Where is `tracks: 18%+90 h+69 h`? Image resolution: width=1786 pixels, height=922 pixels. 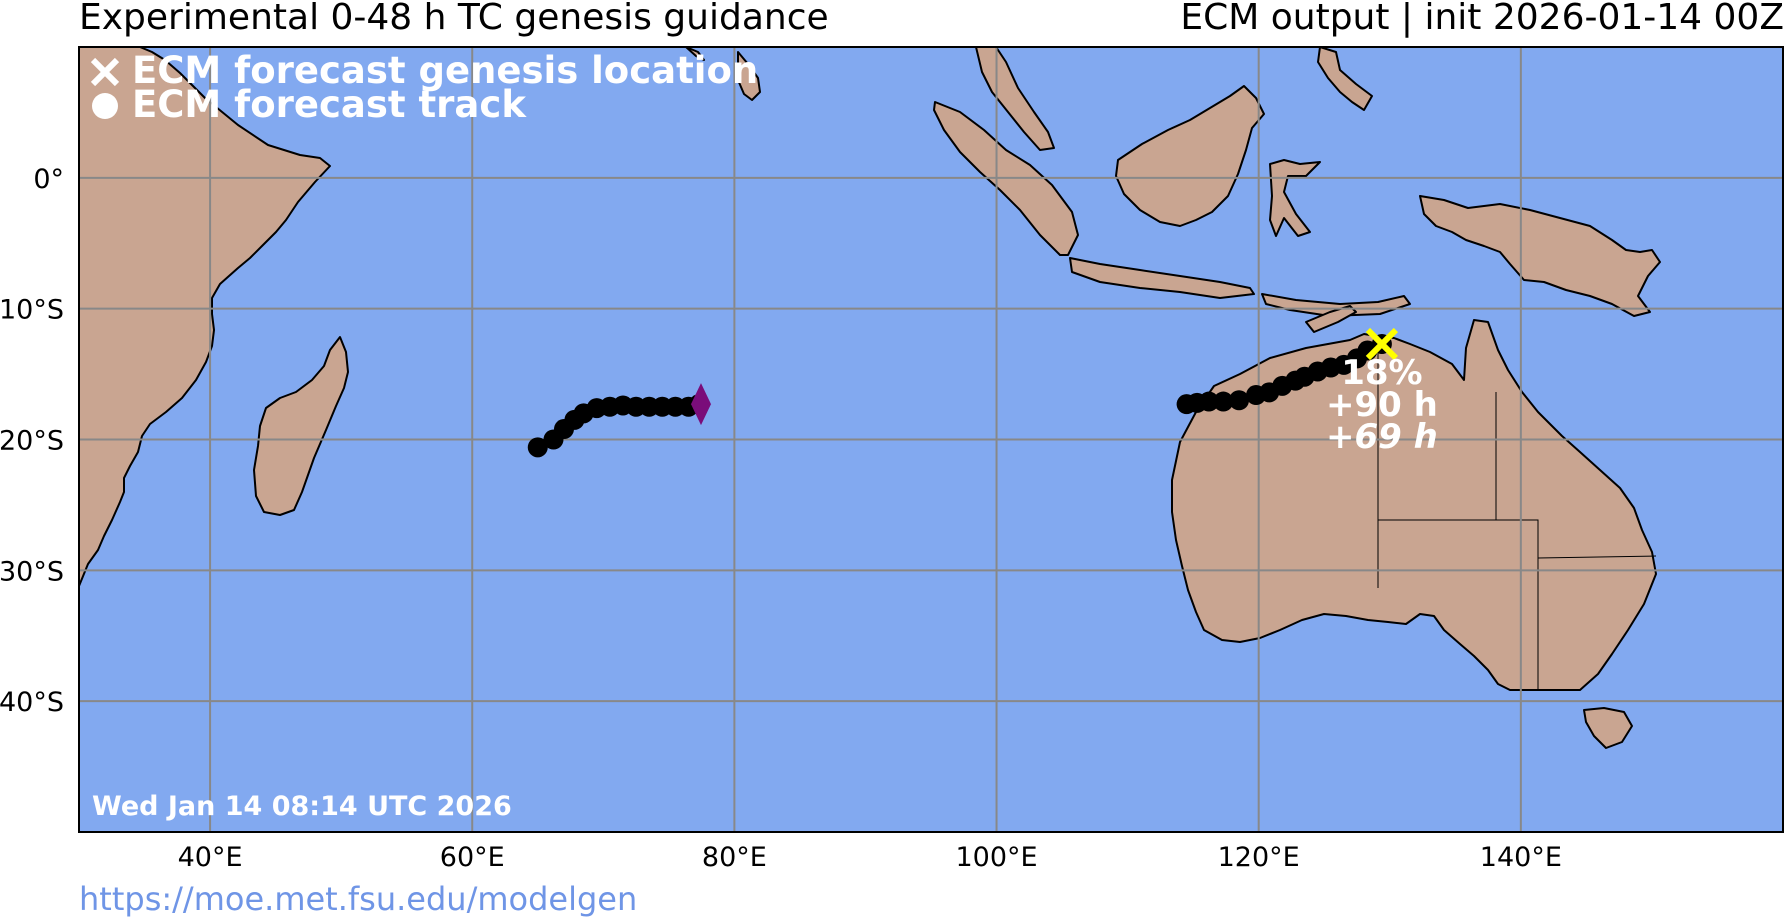 tracks: 18%+90 h+69 h is located at coordinates (982, 392).